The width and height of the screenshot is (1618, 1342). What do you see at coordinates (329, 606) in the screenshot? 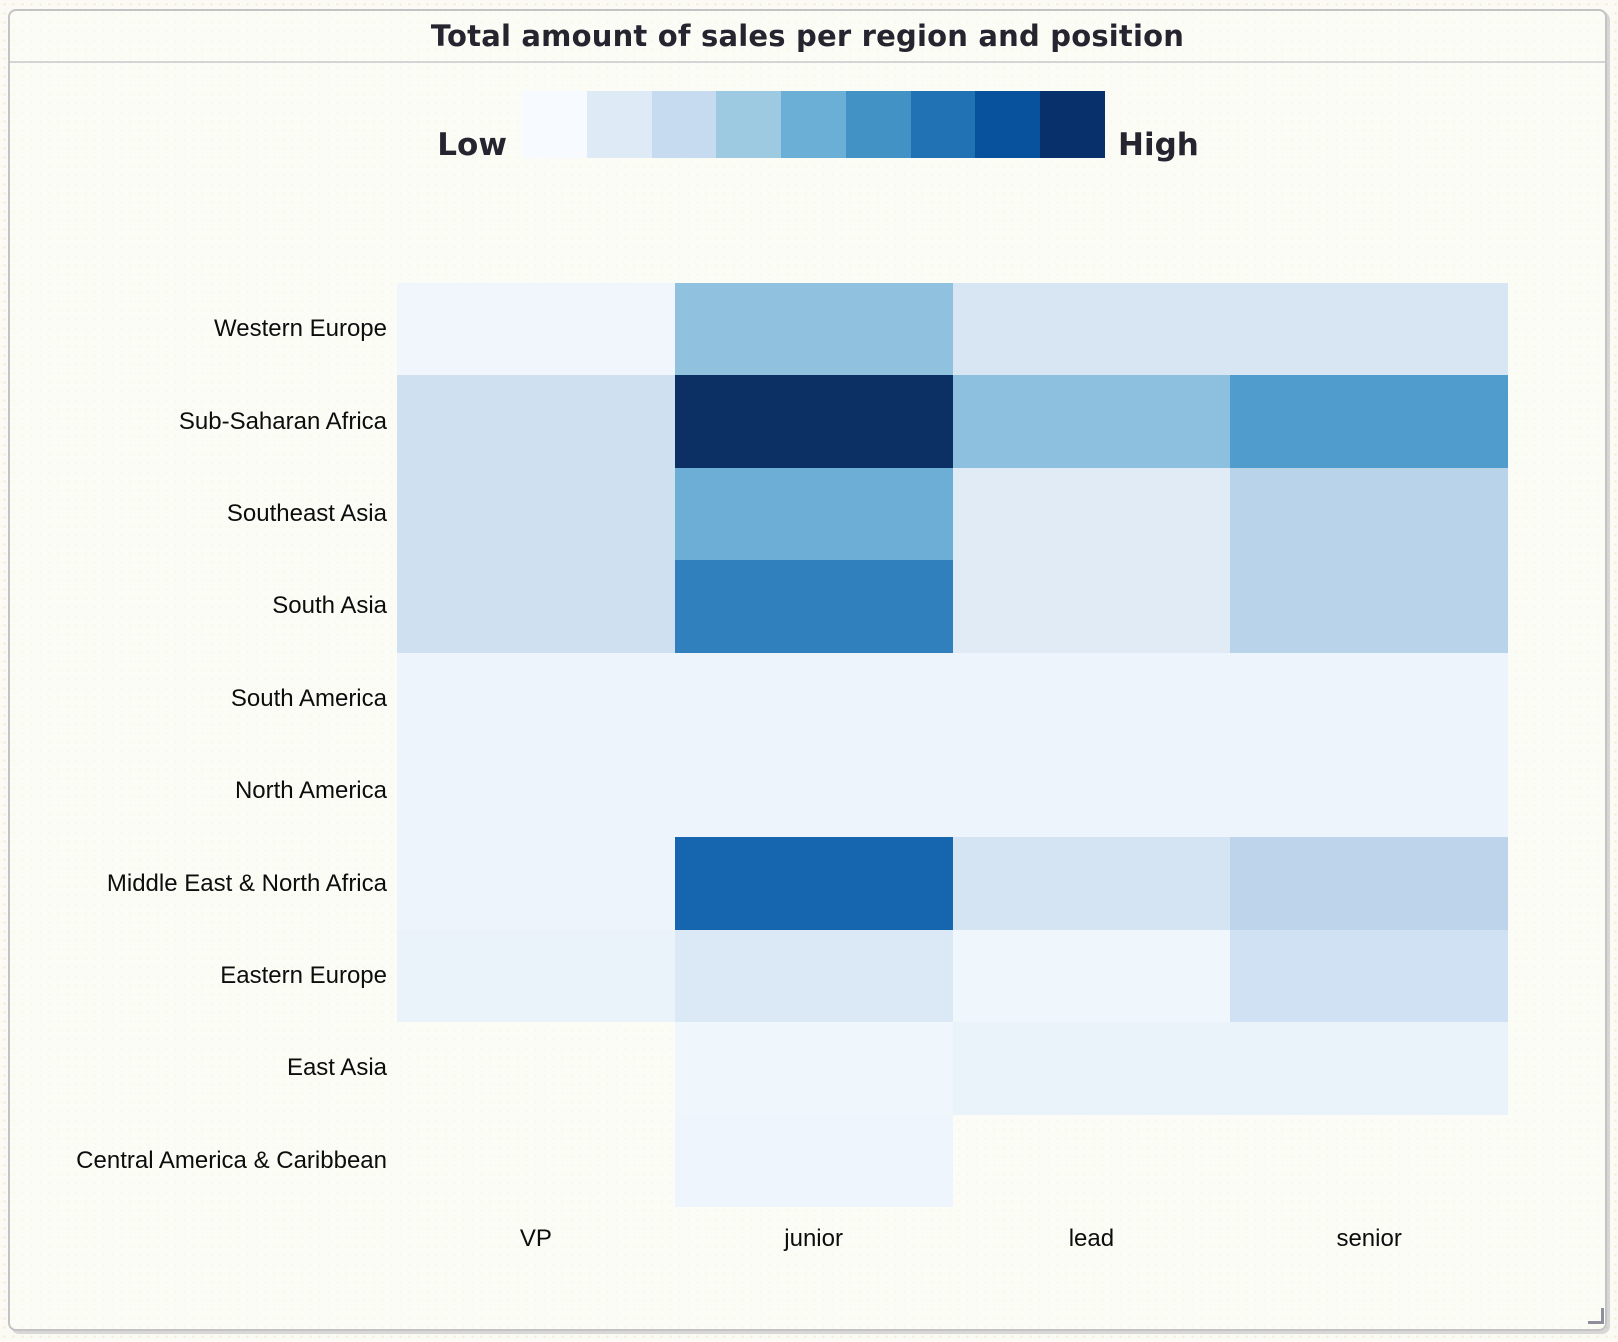
I see `y-axis-label: South Asia` at bounding box center [329, 606].